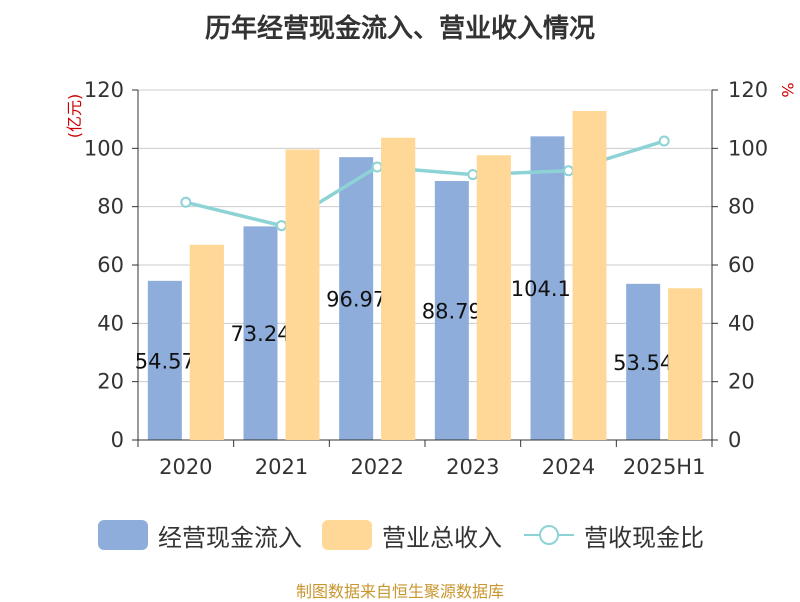  What do you see at coordinates (741, 323) in the screenshot?
I see `y2-tick-label: 40` at bounding box center [741, 323].